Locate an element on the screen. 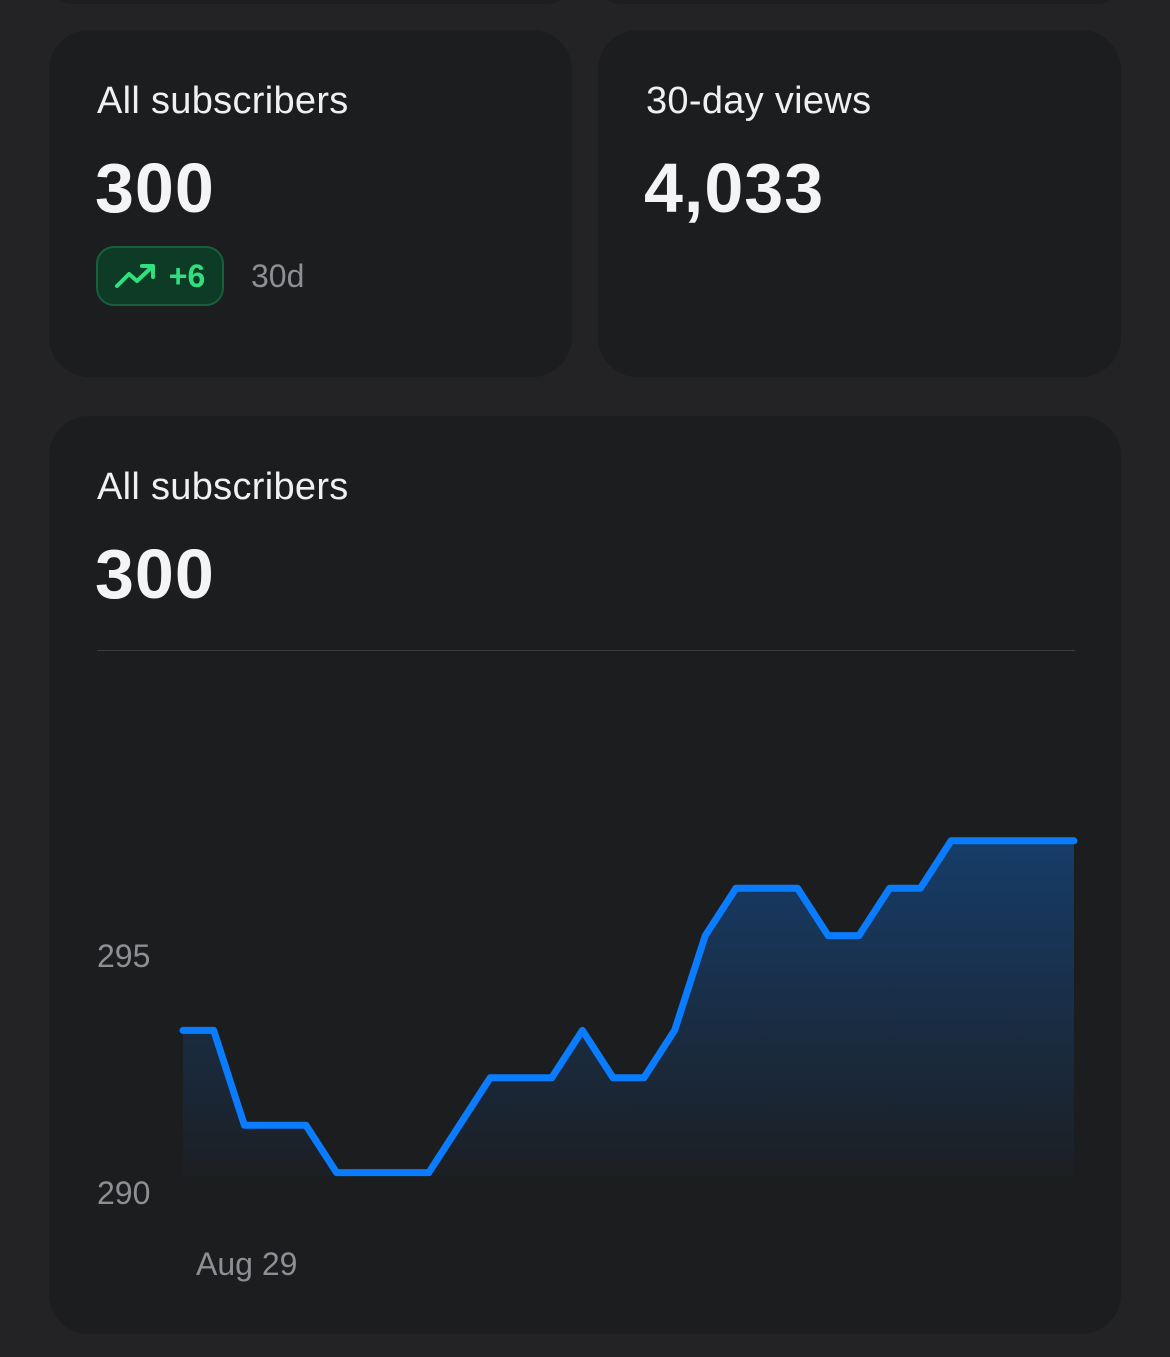 Image resolution: width=1170 pixels, height=1357 pixels. chart-divider is located at coordinates (586, 650).